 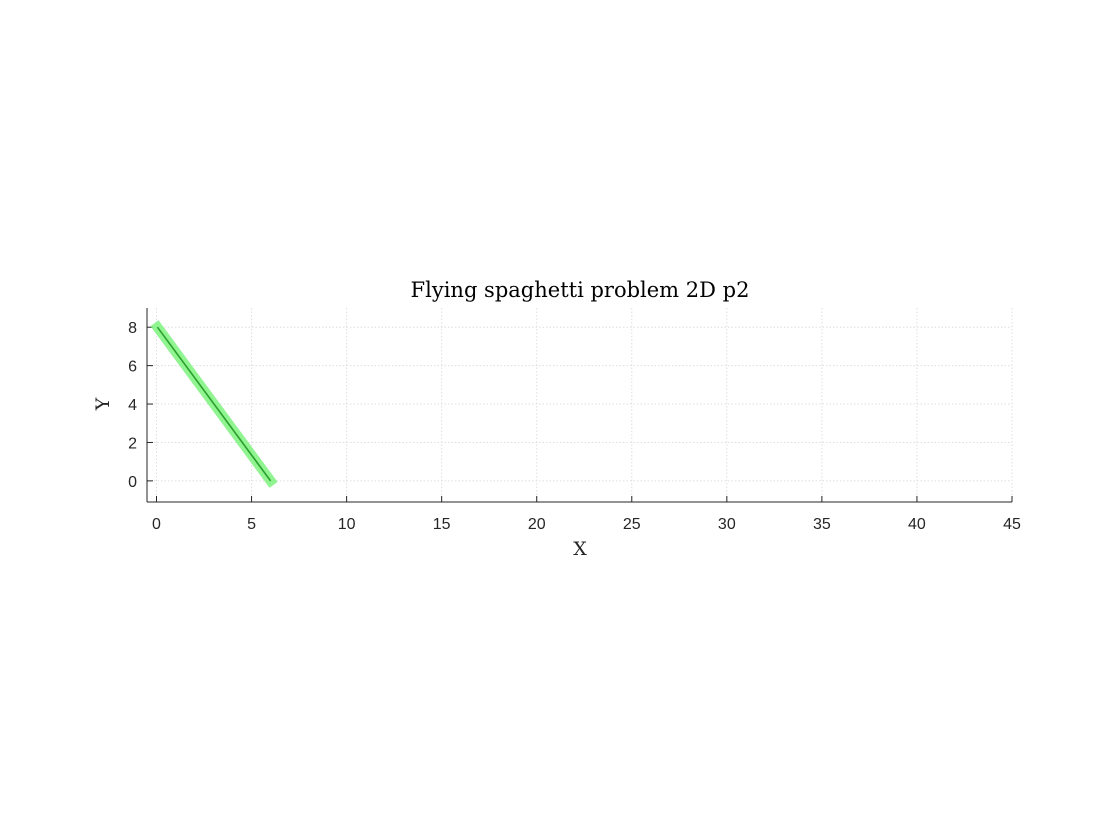 What do you see at coordinates (580, 549) in the screenshot?
I see `x-axis-label: X` at bounding box center [580, 549].